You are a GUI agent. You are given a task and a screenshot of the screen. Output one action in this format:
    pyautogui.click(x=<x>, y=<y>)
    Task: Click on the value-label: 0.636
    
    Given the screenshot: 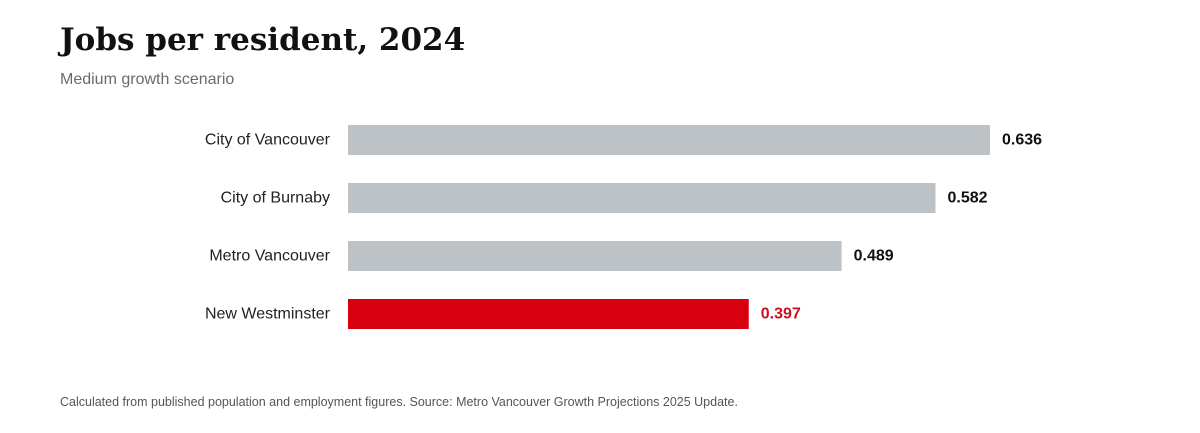 What is the action you would take?
    pyautogui.click(x=1022, y=140)
    